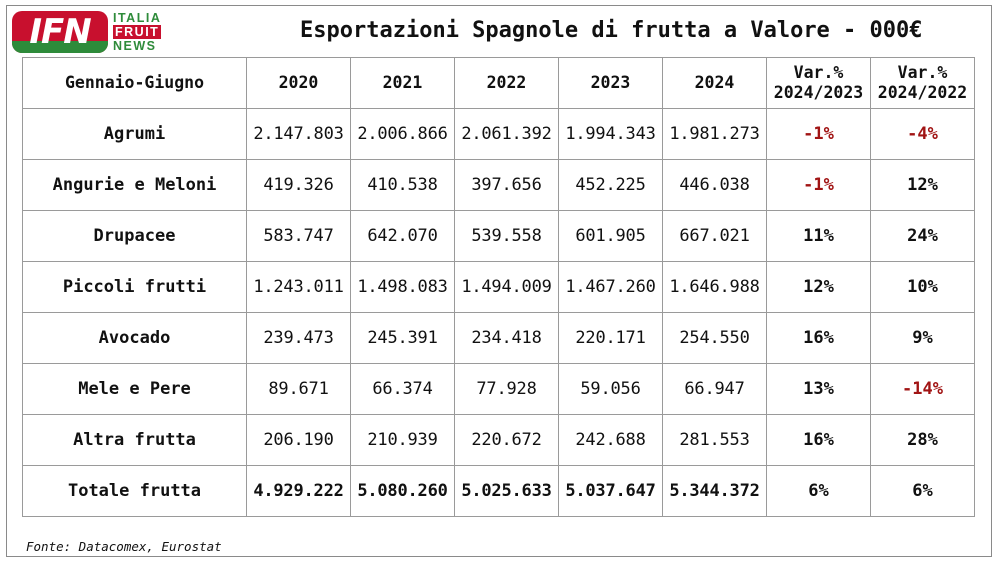 The height and width of the screenshot is (562, 1000). I want to click on value-cell: 5.025.633, so click(506, 491).